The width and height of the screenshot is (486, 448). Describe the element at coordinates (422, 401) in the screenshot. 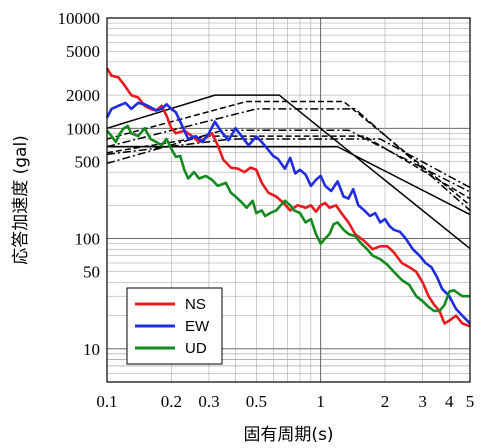

I see `x-tick-label: 3` at that location.